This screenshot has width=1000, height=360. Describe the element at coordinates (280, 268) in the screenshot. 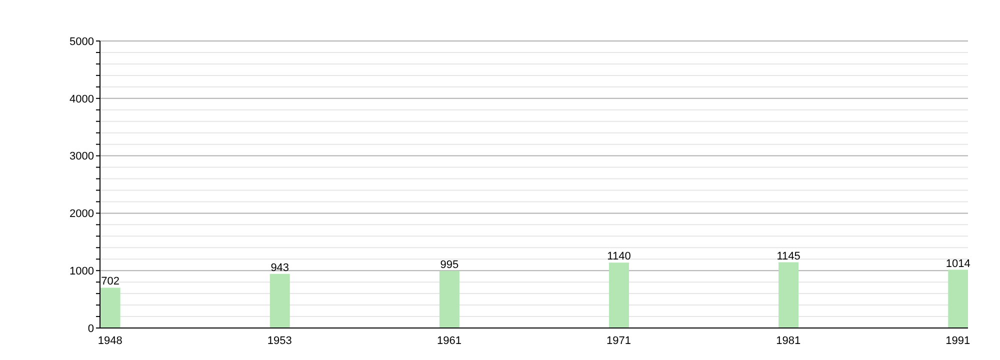

I see `data-label: 943` at that location.